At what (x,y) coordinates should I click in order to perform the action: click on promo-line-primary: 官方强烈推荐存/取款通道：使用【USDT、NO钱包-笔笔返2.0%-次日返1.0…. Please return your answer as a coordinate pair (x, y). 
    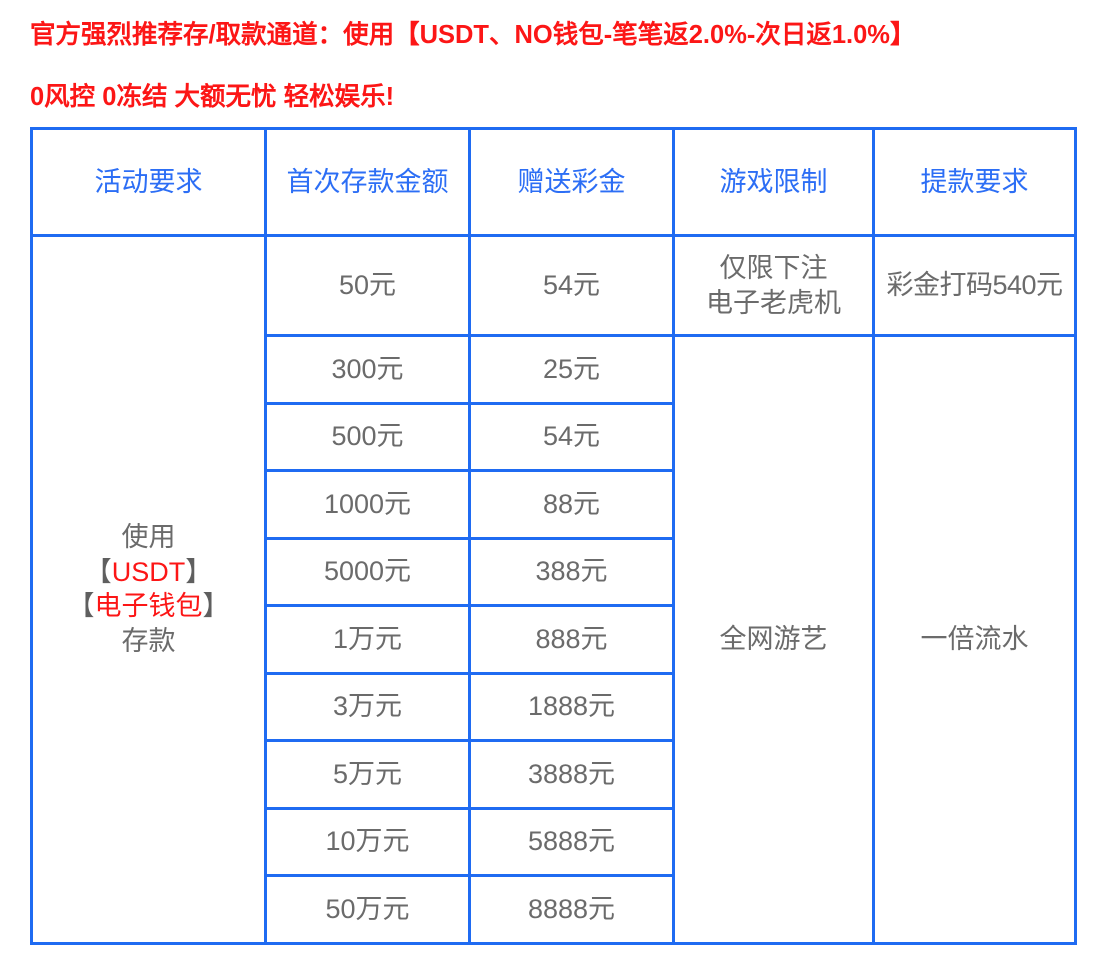
    Looking at the image, I should click on (473, 35).